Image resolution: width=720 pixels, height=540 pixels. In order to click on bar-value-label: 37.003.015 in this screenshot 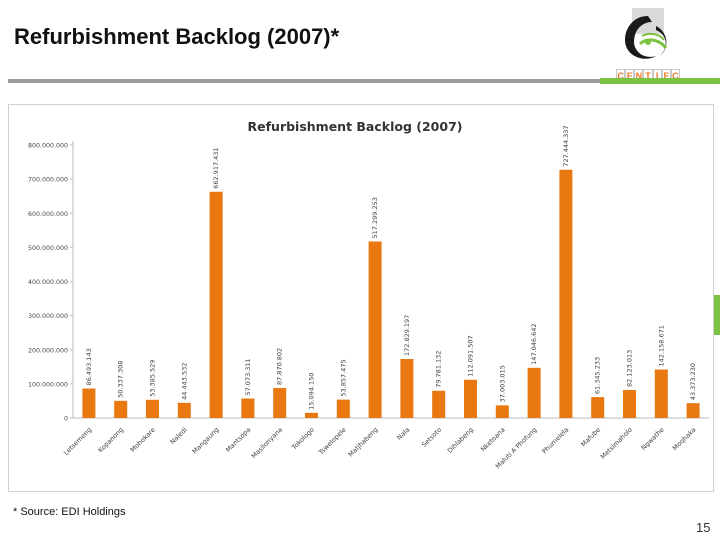, I will do `click(502, 383)`.